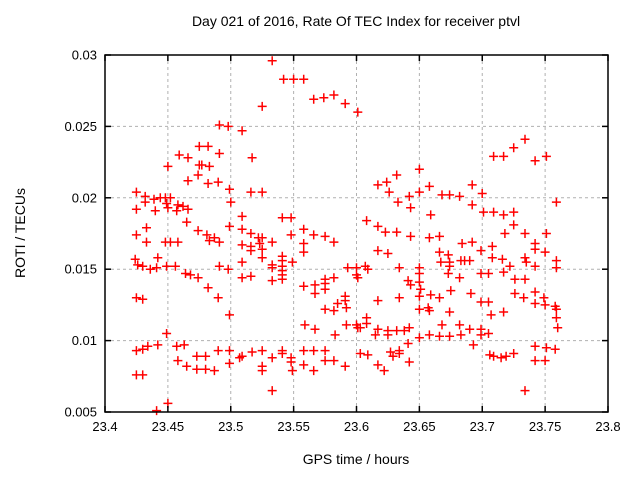 The height and width of the screenshot is (480, 640). Describe the element at coordinates (80, 234) in the screenshot. I see `y-tick-labels: 0.005 0.01 0.015 0.02 0.025 0.03` at that location.